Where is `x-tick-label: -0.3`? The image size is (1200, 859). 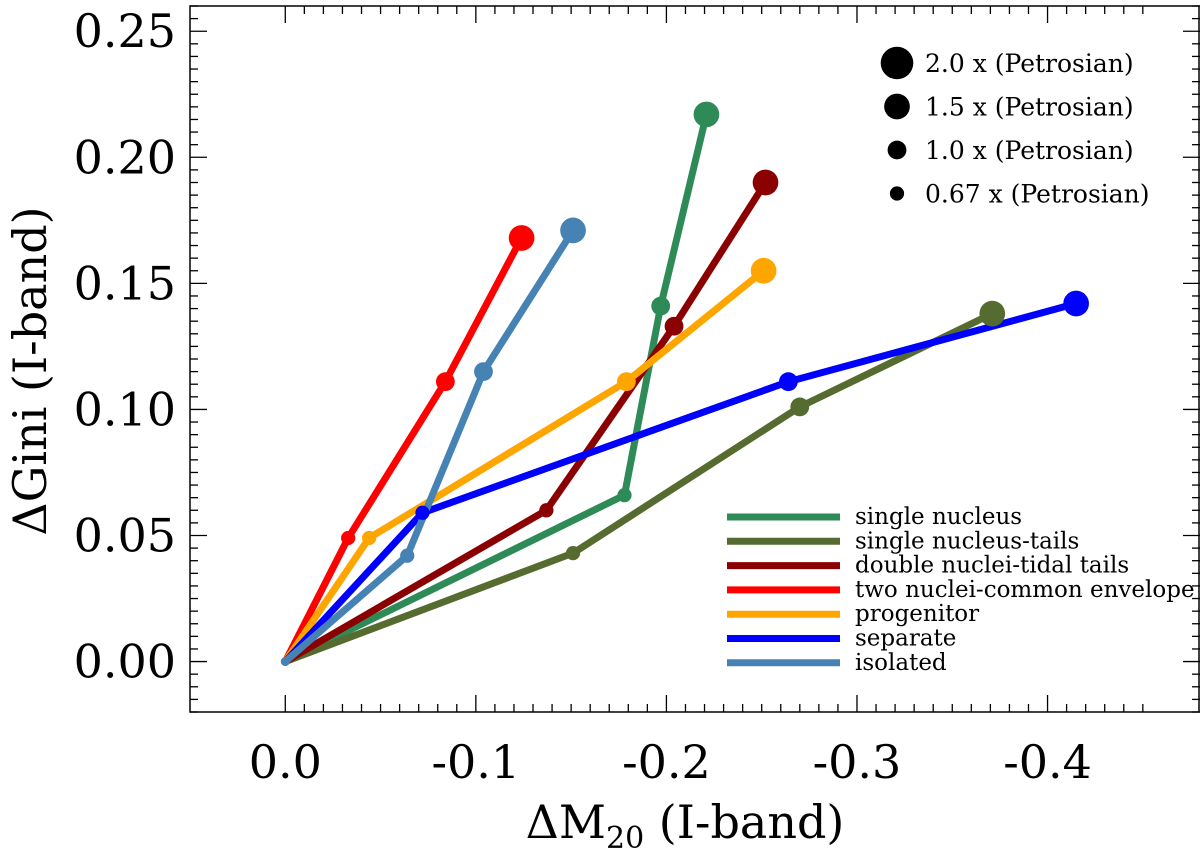 x-tick-label: -0.3 is located at coordinates (857, 762).